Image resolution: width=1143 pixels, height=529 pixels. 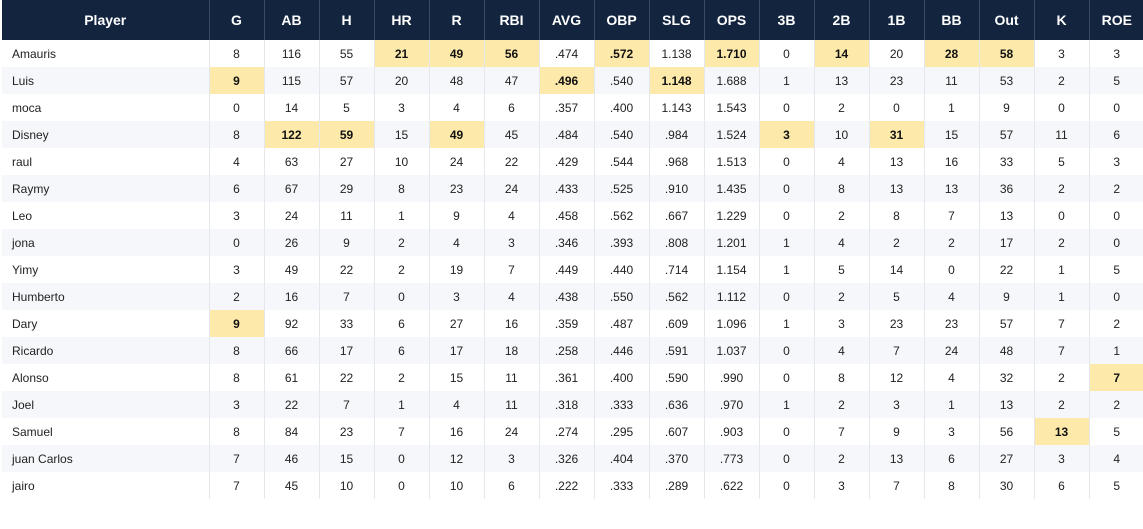 What do you see at coordinates (732, 242) in the screenshot?
I see `stat-cell-ops: 1.201` at bounding box center [732, 242].